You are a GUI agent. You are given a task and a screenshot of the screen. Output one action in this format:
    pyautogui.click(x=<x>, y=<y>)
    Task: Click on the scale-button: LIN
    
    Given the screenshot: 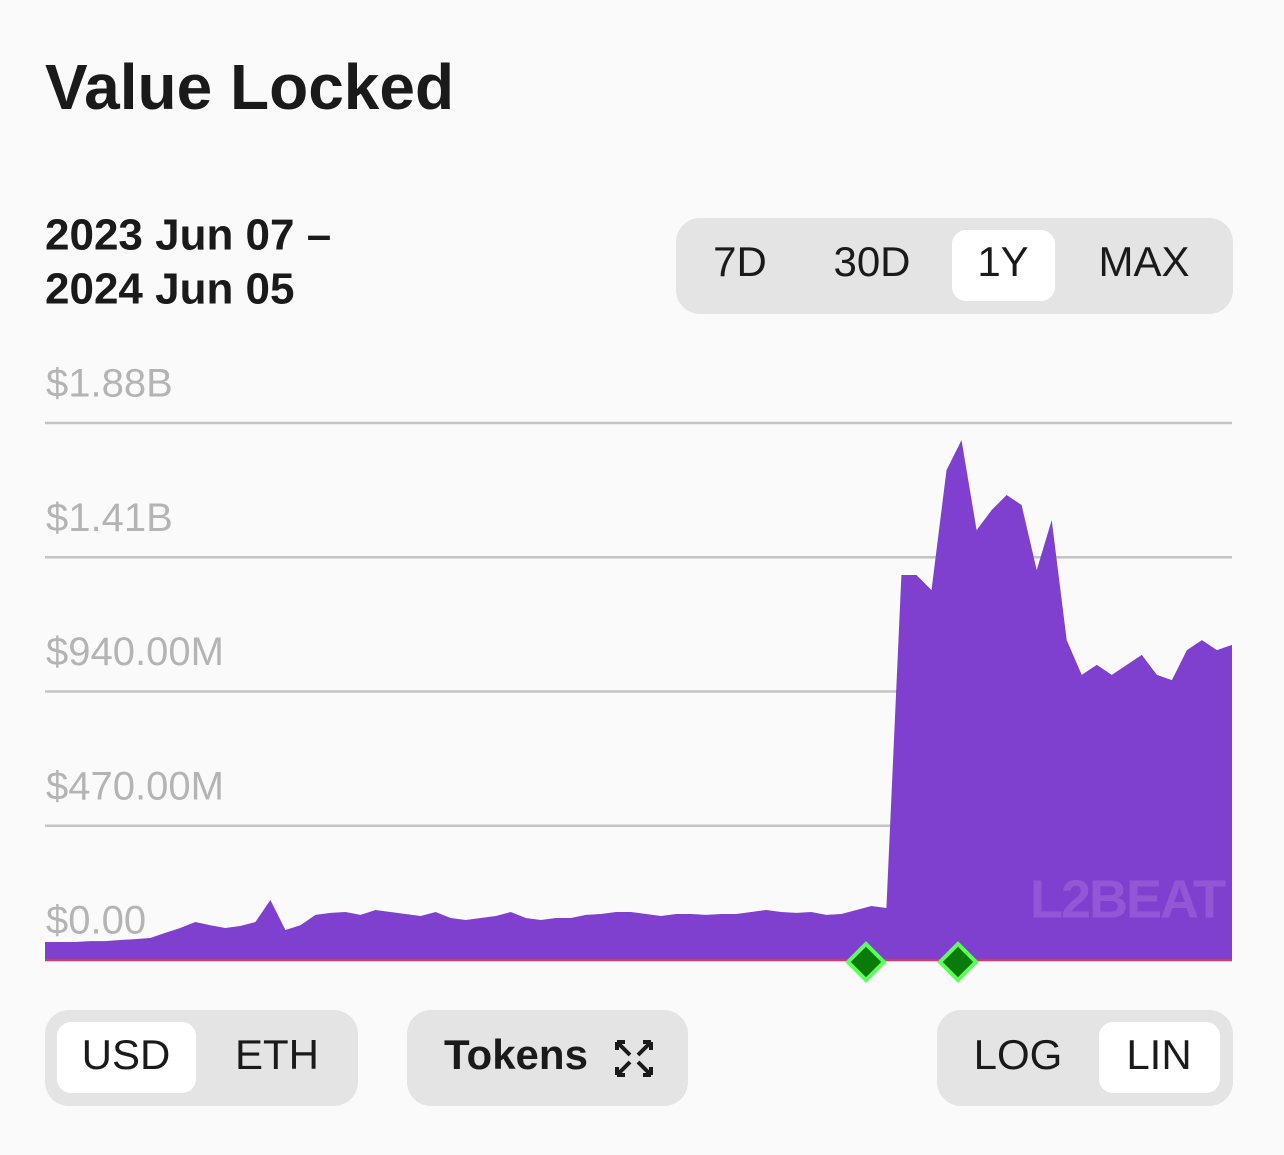 What is the action you would take?
    pyautogui.click(x=1158, y=1054)
    